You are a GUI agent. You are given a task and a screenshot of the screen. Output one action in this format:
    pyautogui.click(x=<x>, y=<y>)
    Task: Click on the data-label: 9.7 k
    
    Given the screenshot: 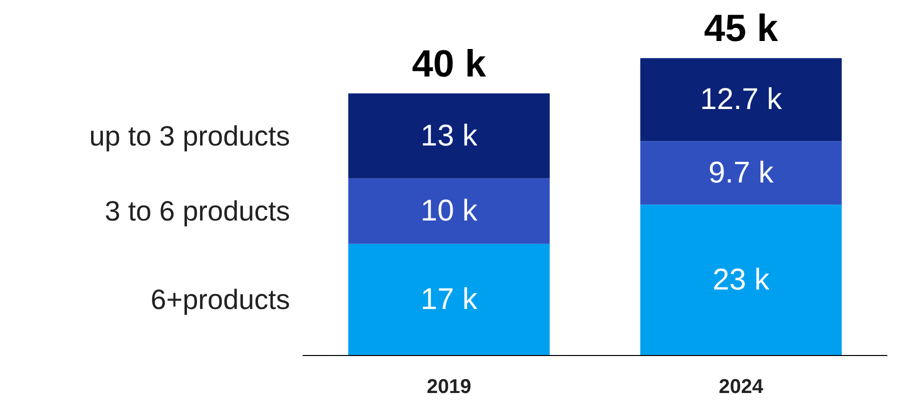 What is the action you would take?
    pyautogui.click(x=741, y=173)
    